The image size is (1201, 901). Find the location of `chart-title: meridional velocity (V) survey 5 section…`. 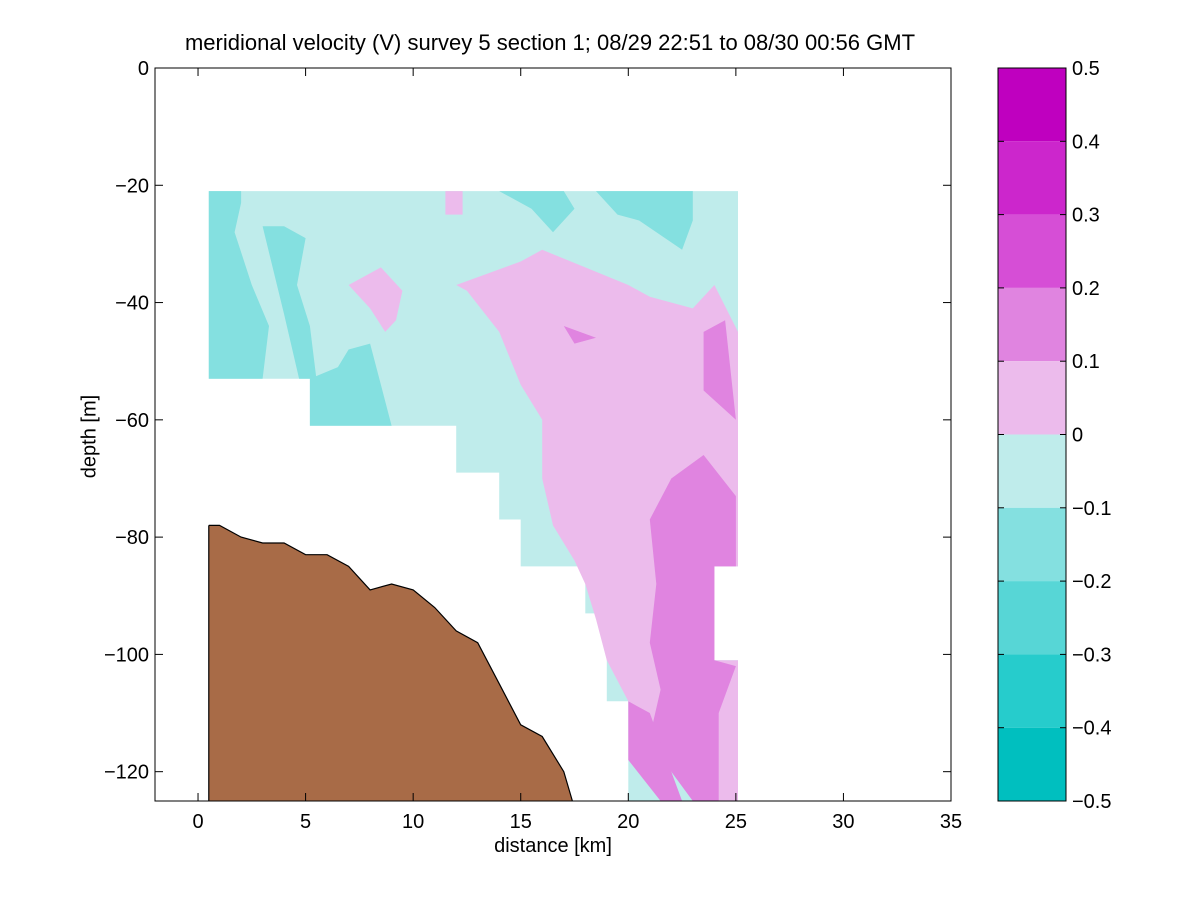

chart-title: meridional velocity (V) survey 5 section… is located at coordinates (550, 42).